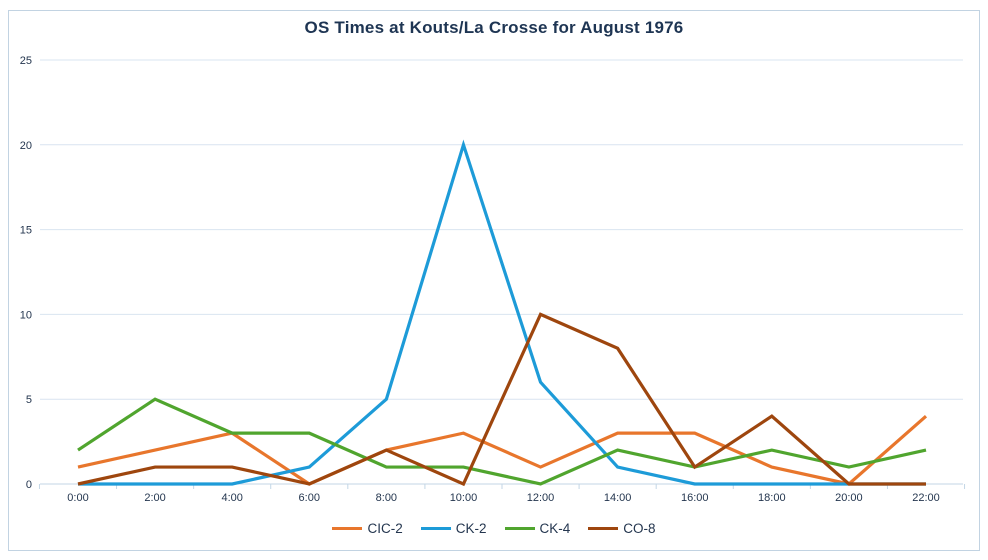  I want to click on y-axis-tick-label: 10, so click(26, 315).